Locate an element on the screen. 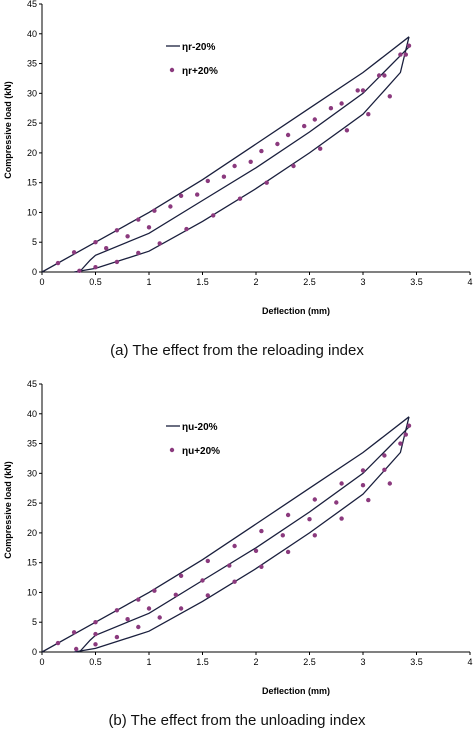 The height and width of the screenshot is (733, 474). legend-label: ηr-20% is located at coordinates (198, 47).